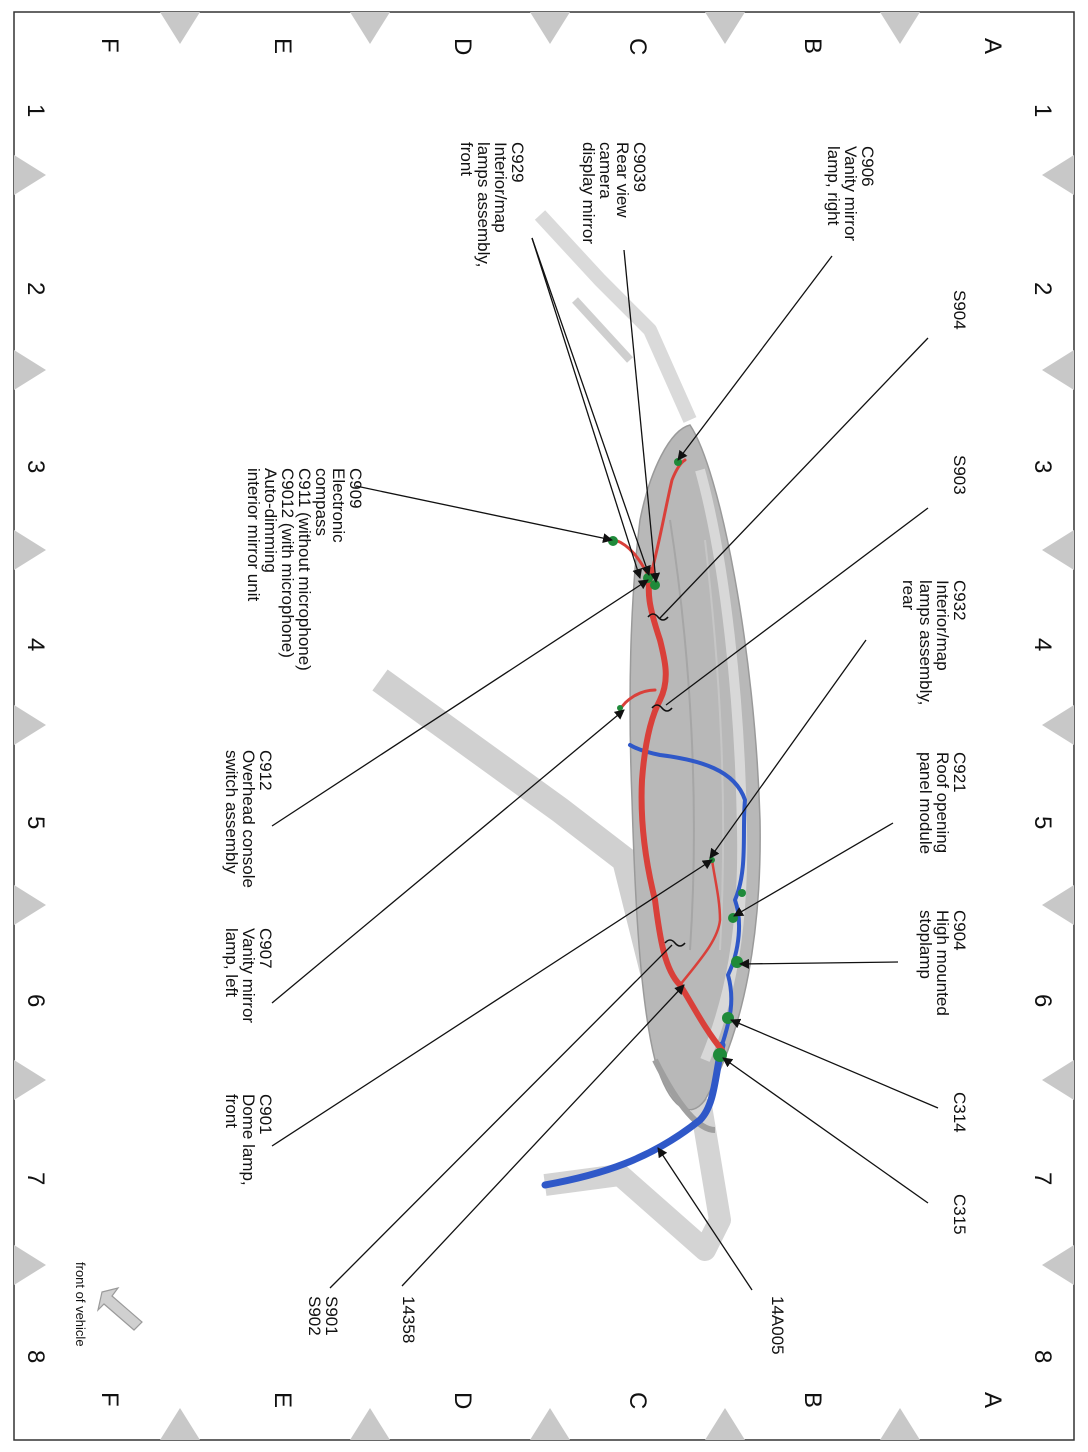 This screenshot has height=1452, width=1088. I want to click on label-c901: C901Dome lamp,front, so click(248, 1140).